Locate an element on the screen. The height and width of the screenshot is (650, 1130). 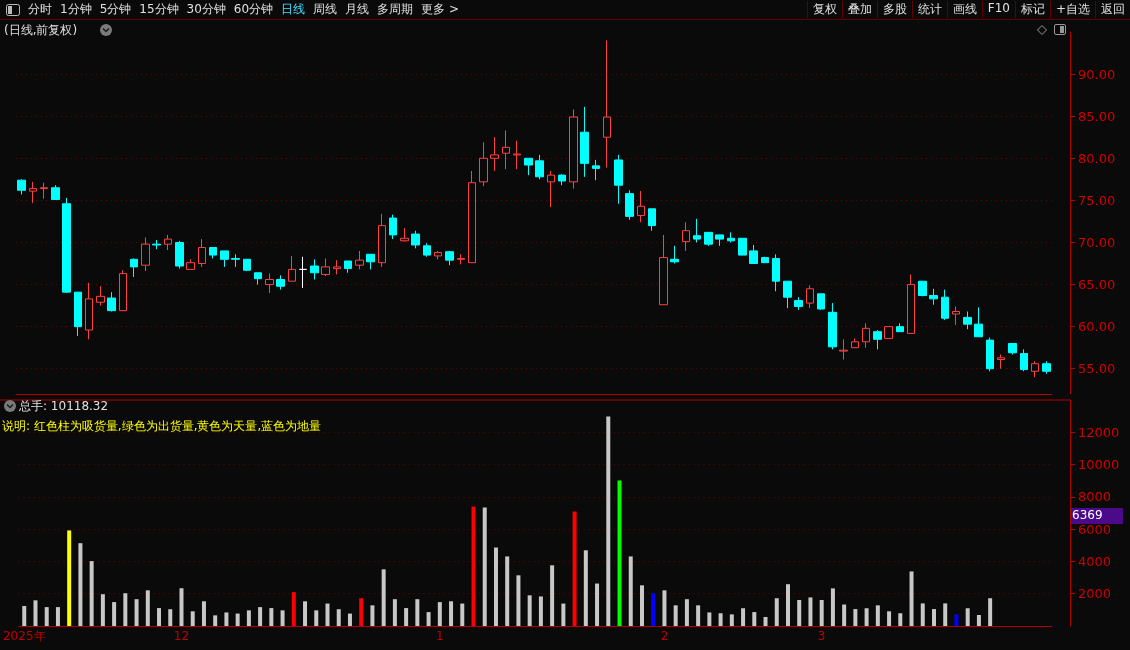
y-tick-label: 60.00 is located at coordinates (1097, 327).